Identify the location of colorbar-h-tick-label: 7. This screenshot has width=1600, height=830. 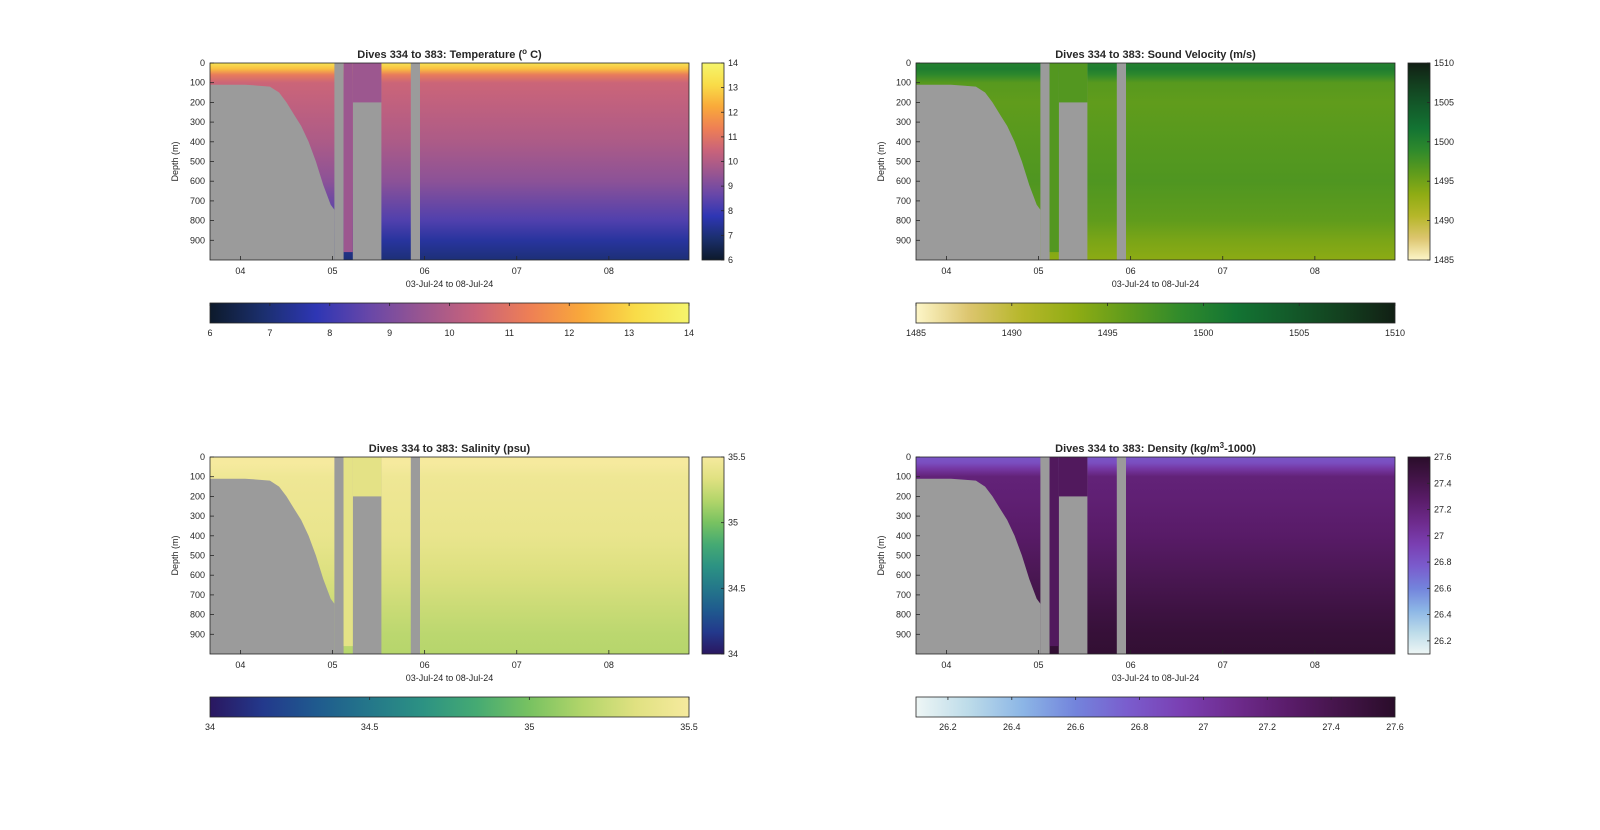
(269, 333).